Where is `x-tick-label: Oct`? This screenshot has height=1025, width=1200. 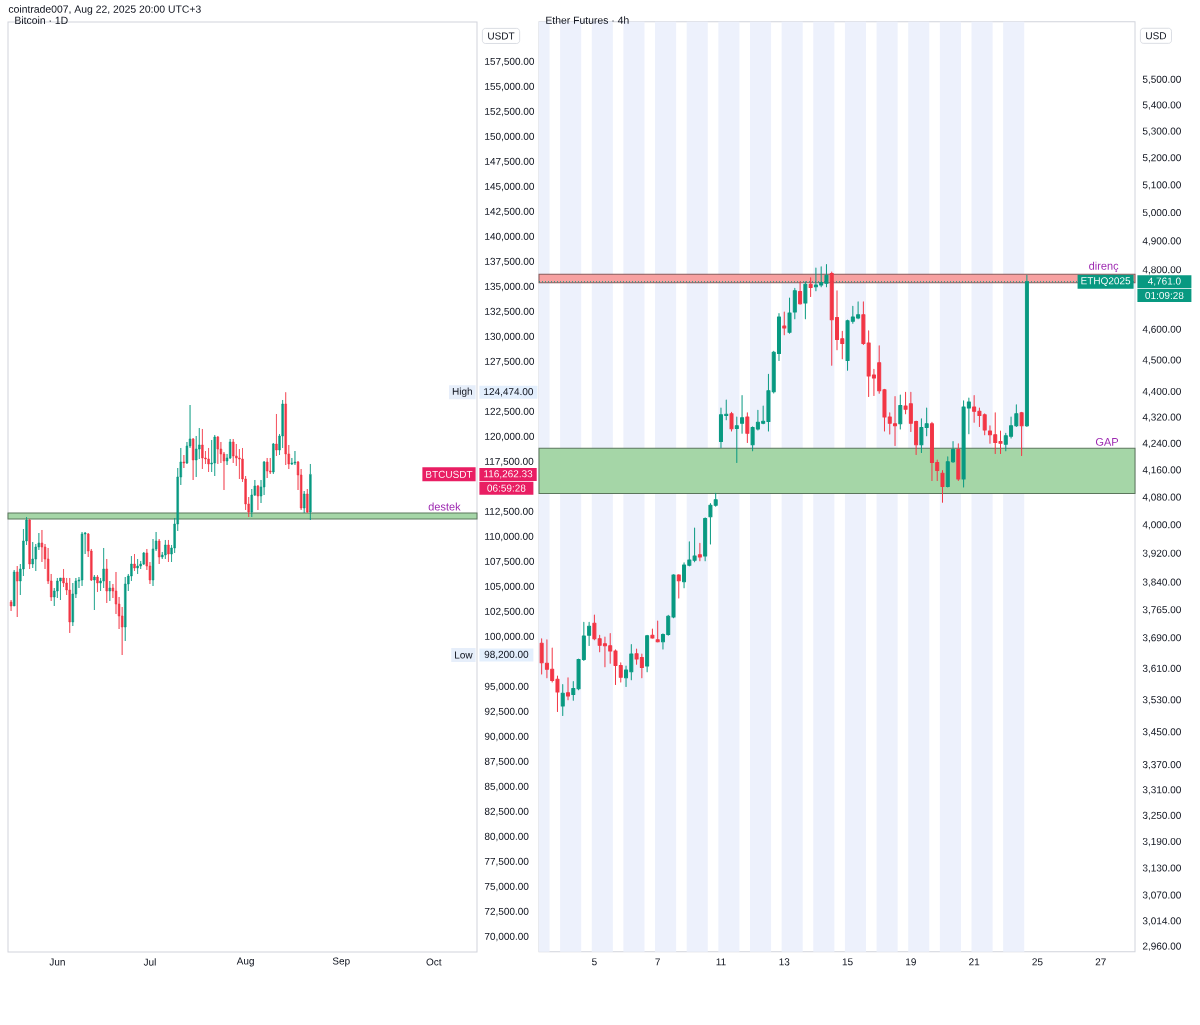
x-tick-label: Oct is located at coordinates (434, 962).